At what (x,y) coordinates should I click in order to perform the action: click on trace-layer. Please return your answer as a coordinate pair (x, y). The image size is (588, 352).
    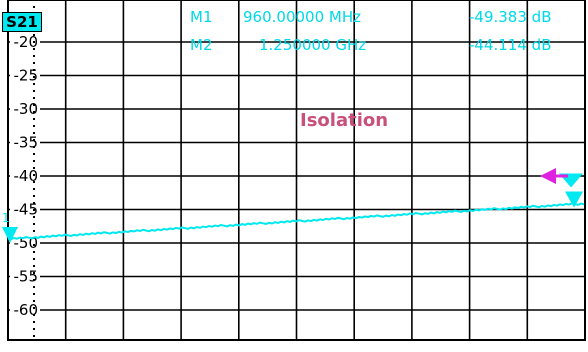
    Looking at the image, I should click on (296, 221).